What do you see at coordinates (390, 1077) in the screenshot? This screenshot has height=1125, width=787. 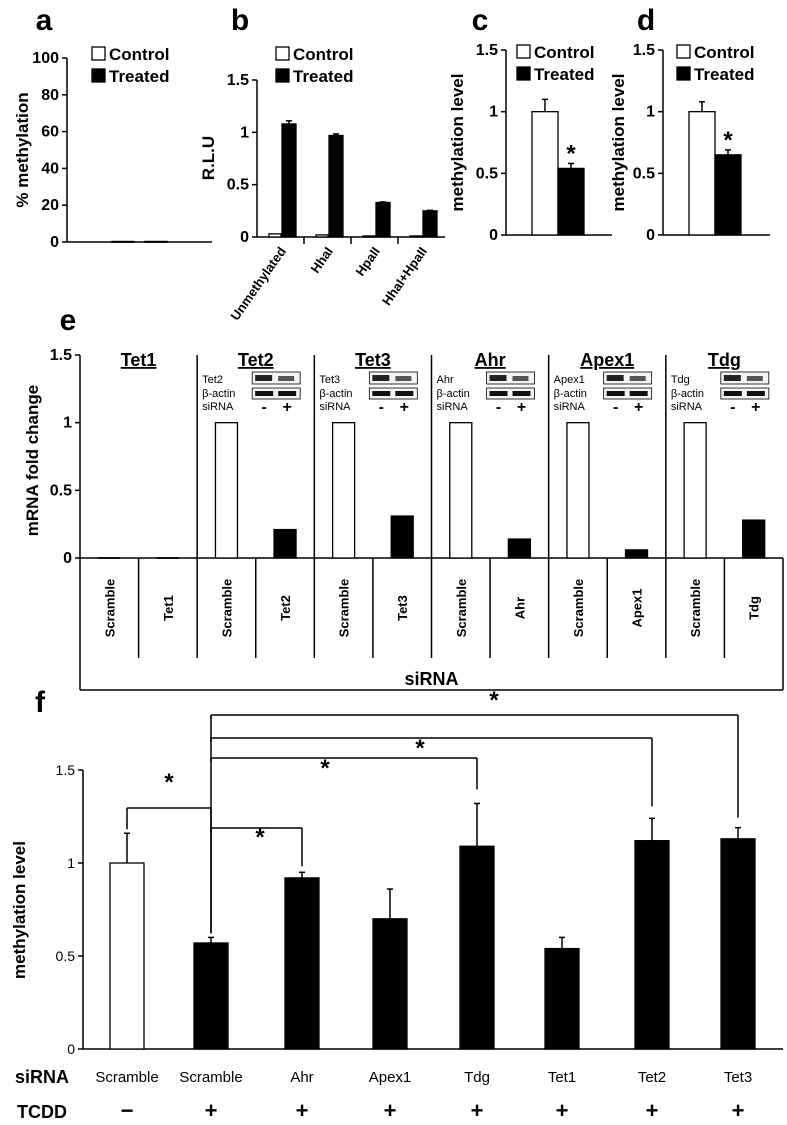 I see `panel-f-category-label: Apex1` at bounding box center [390, 1077].